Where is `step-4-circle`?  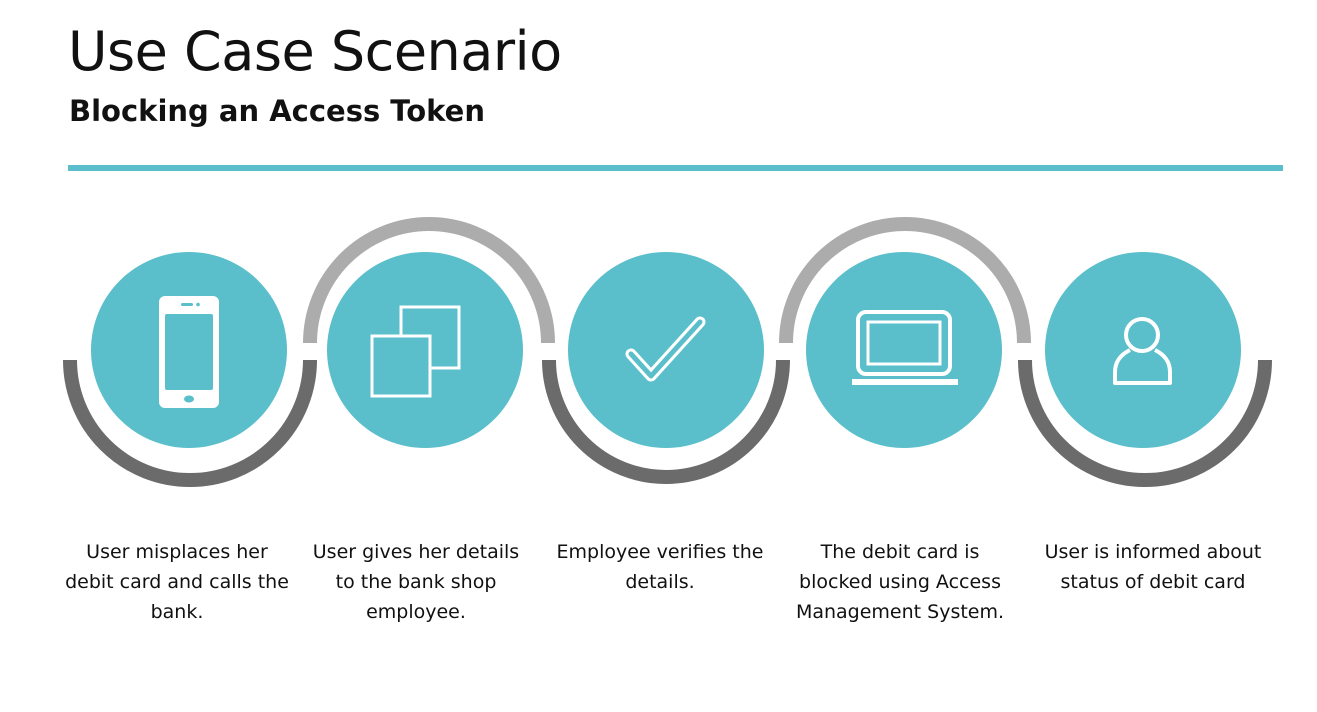
step-4-circle is located at coordinates (904, 350).